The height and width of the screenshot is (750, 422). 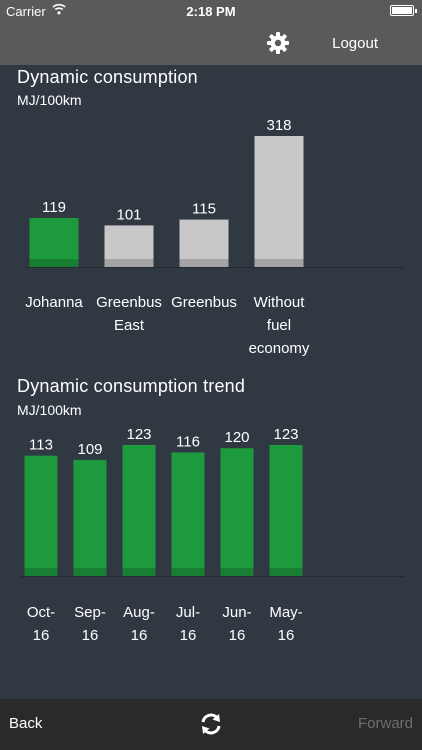 I want to click on chart-value-label: 318, so click(x=278, y=125).